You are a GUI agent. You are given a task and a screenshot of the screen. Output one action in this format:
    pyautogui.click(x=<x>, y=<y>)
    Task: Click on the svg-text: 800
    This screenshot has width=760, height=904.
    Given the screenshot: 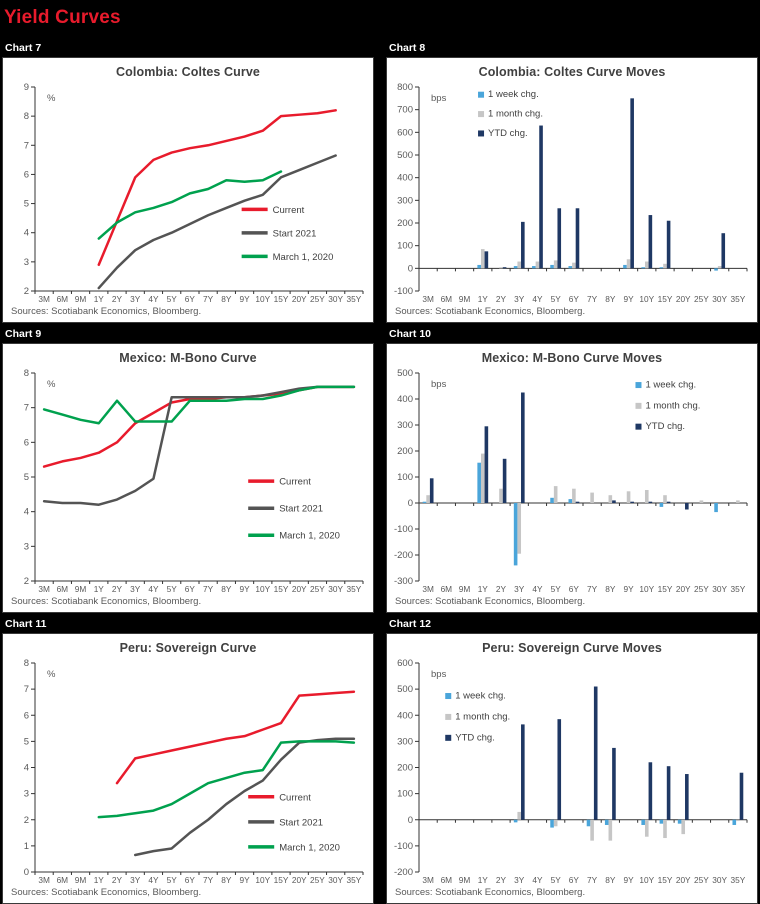 What is the action you would take?
    pyautogui.click(x=405, y=87)
    